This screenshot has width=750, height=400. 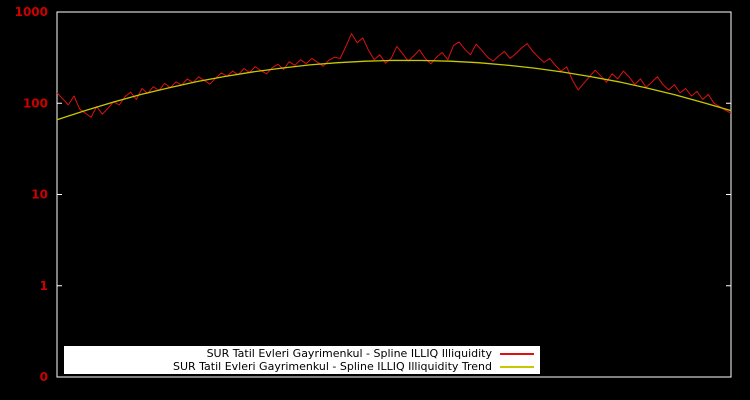 What do you see at coordinates (44, 286) in the screenshot?
I see `y-axis-label: 1` at bounding box center [44, 286].